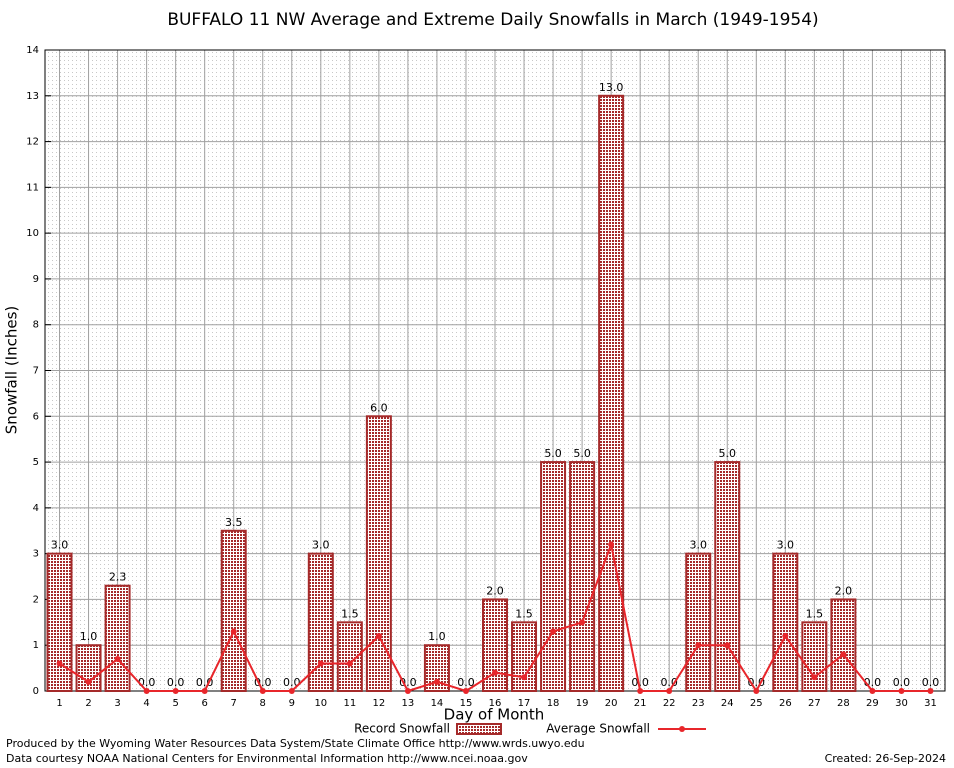  Describe the element at coordinates (494, 715) in the screenshot. I see `x-axis-label: Day of Month` at that location.